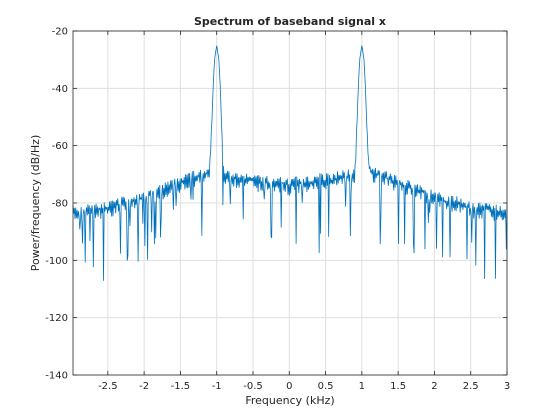  I want to click on y-tick-label: -120, so click(56, 318).